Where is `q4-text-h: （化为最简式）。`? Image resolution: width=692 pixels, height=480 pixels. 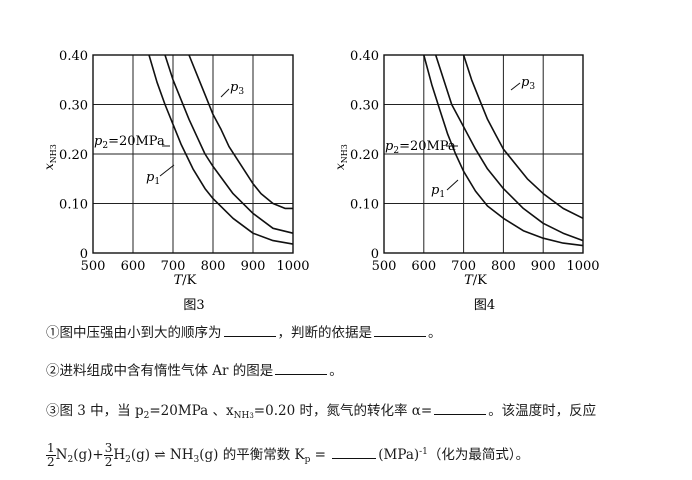 q4-text-h: （化为最简式）。 is located at coordinates (478, 455).